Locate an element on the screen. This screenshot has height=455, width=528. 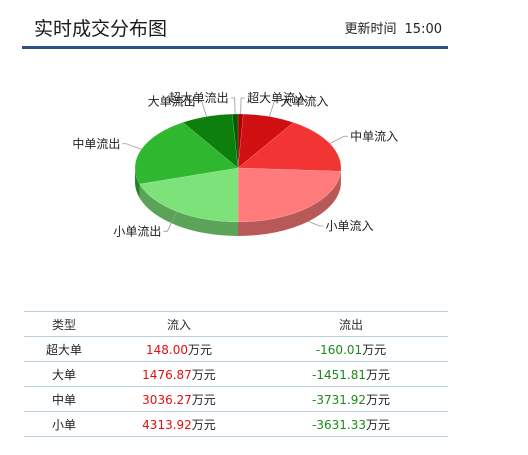
row-outflow: -160.01万元 is located at coordinates (351, 349).